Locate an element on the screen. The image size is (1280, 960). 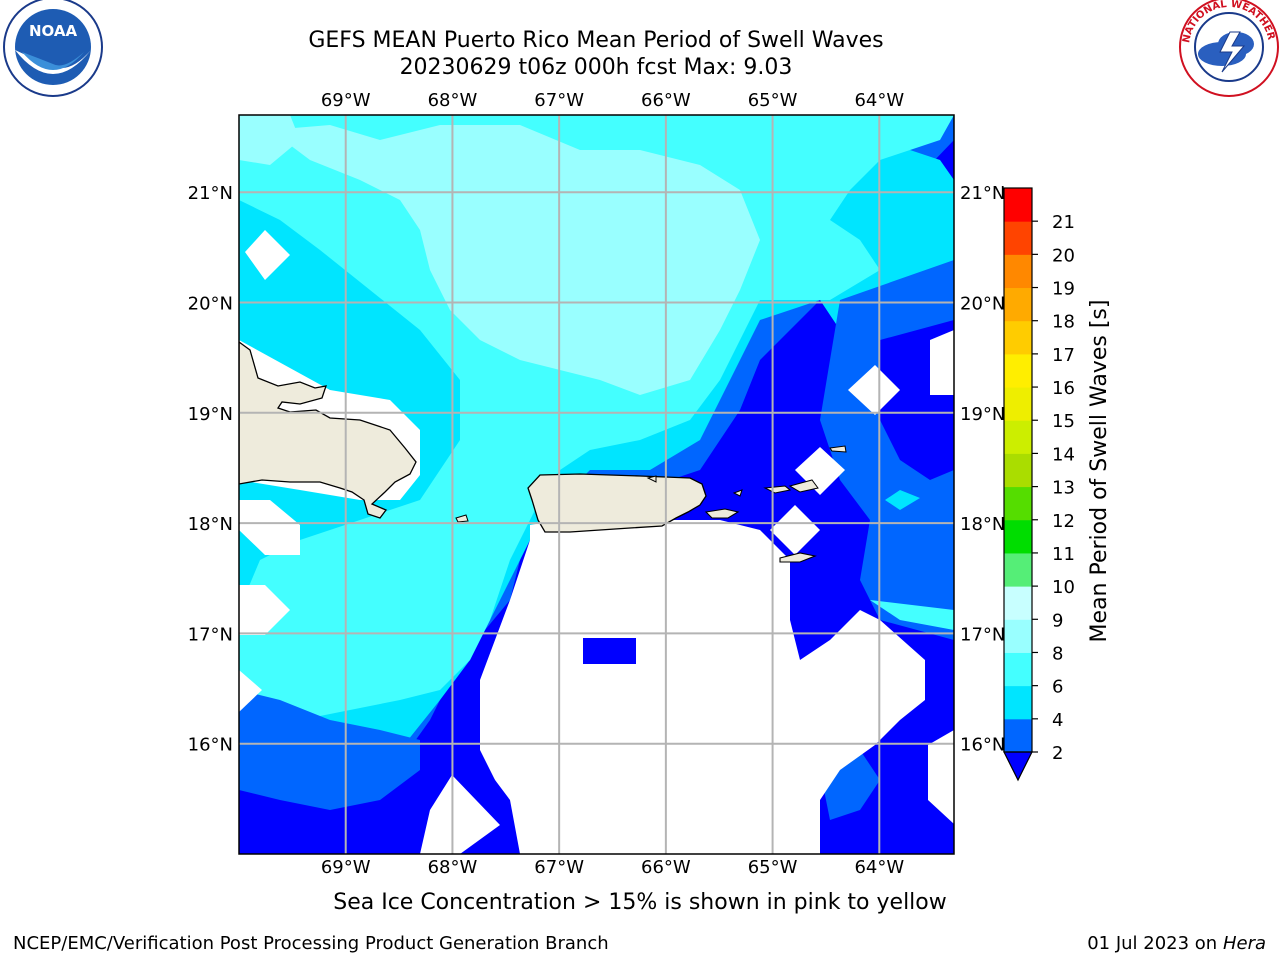
colorbar-tick-label: 2 is located at coordinates (1057, 753).